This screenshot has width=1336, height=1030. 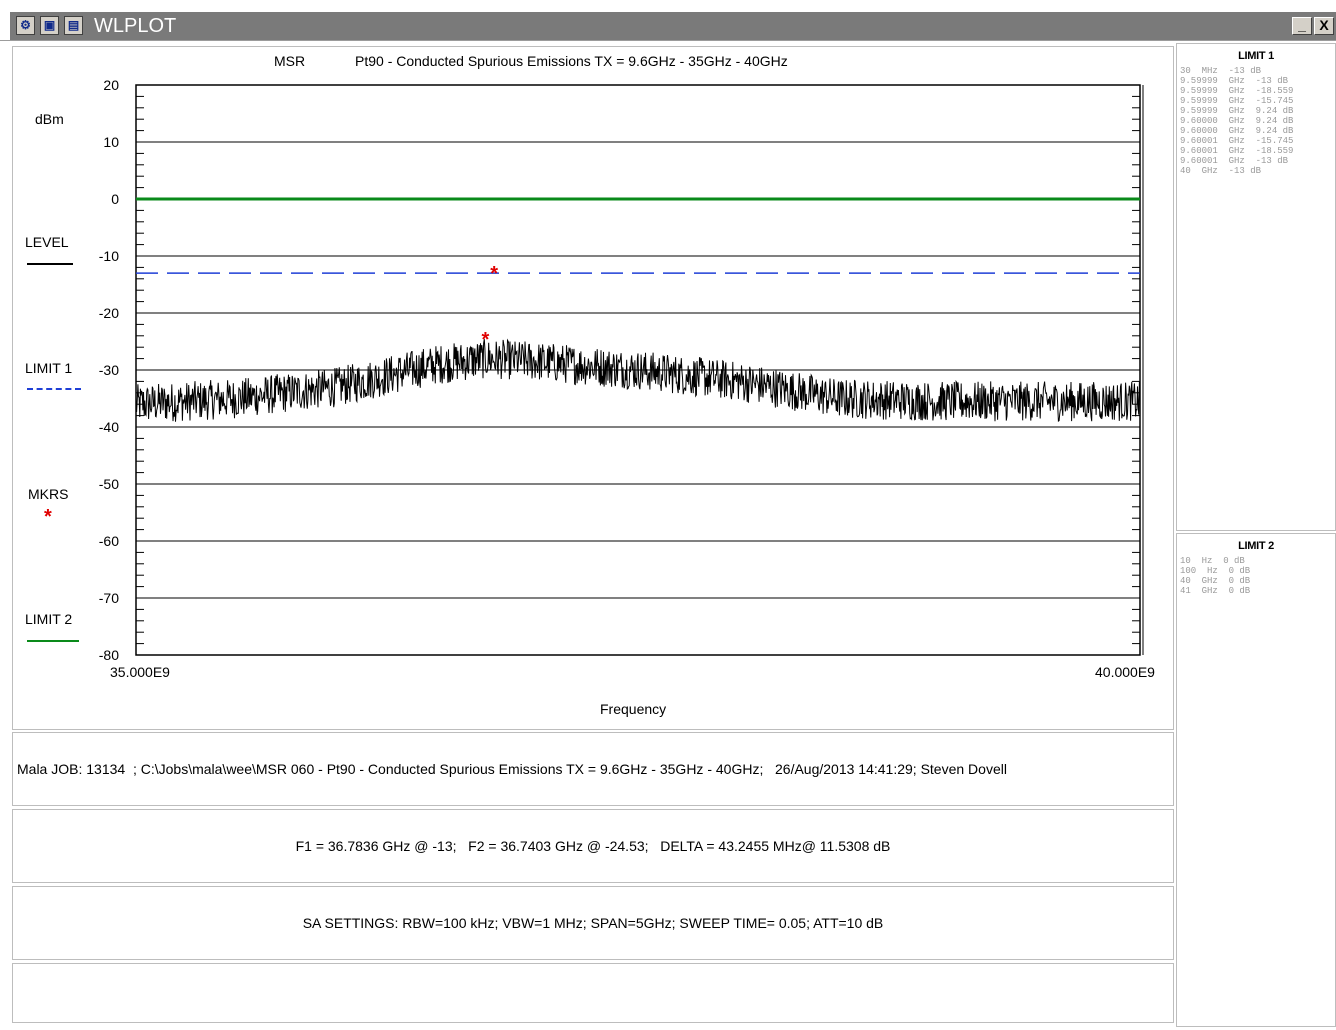 I want to click on y-unit-label: dBm, so click(x=49, y=119).